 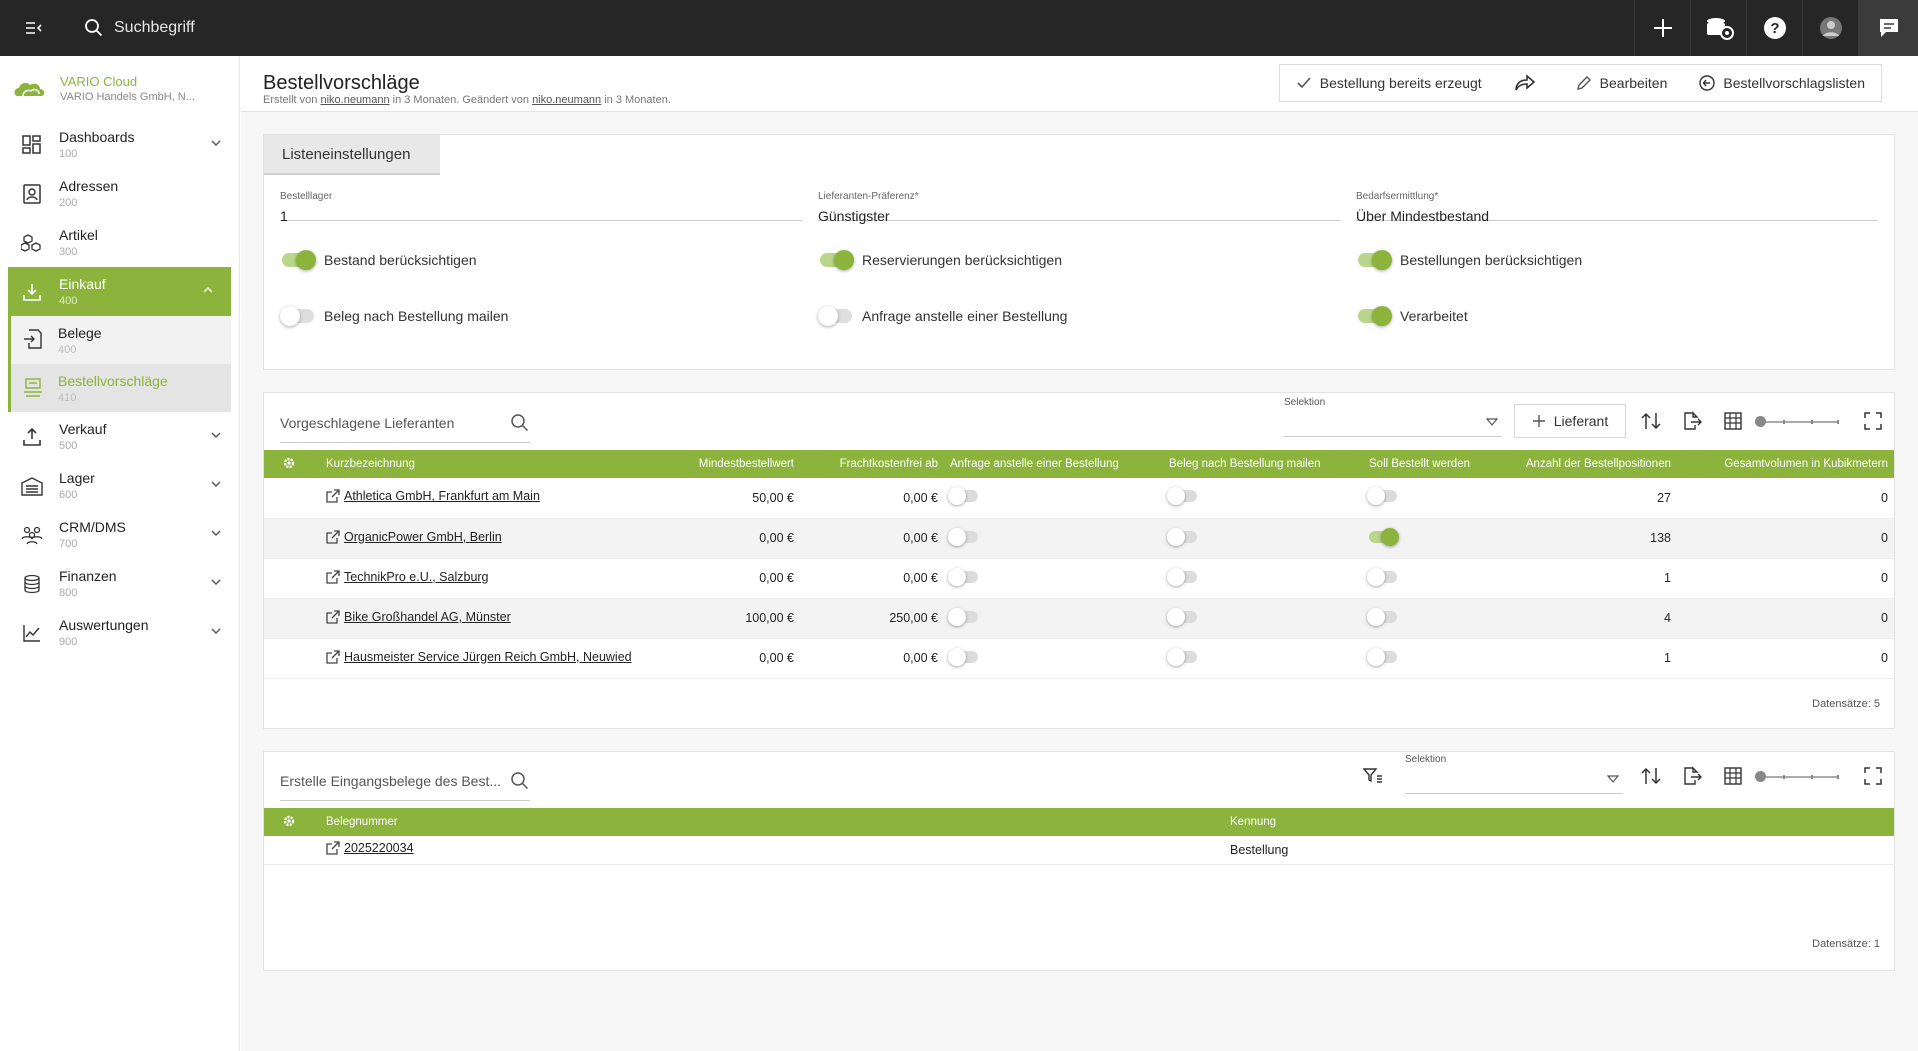 I want to click on users-gear-icon, so click(x=1718, y=28).